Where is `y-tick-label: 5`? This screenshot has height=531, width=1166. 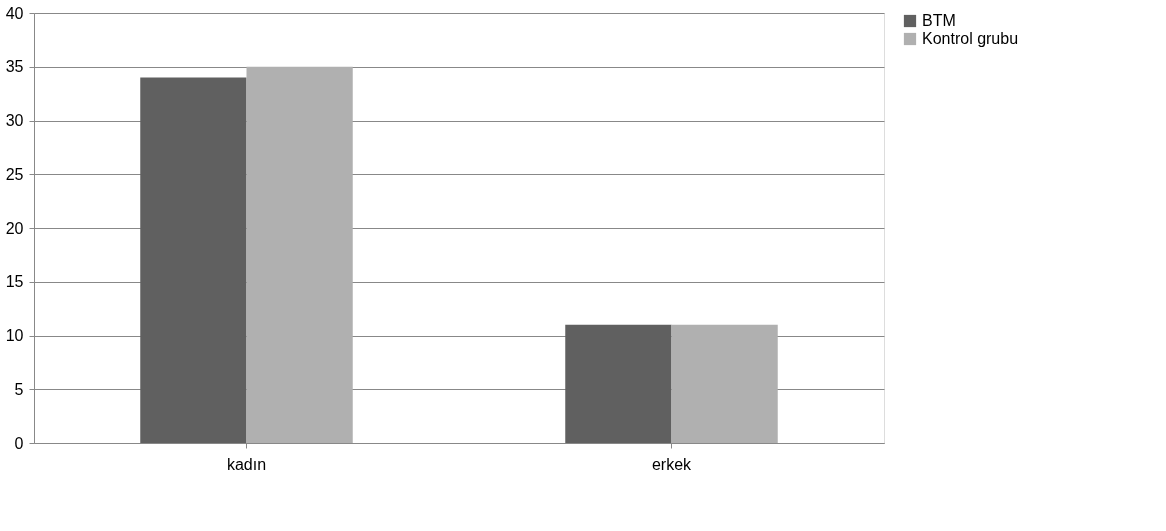
y-tick-label: 5 is located at coordinates (19, 389).